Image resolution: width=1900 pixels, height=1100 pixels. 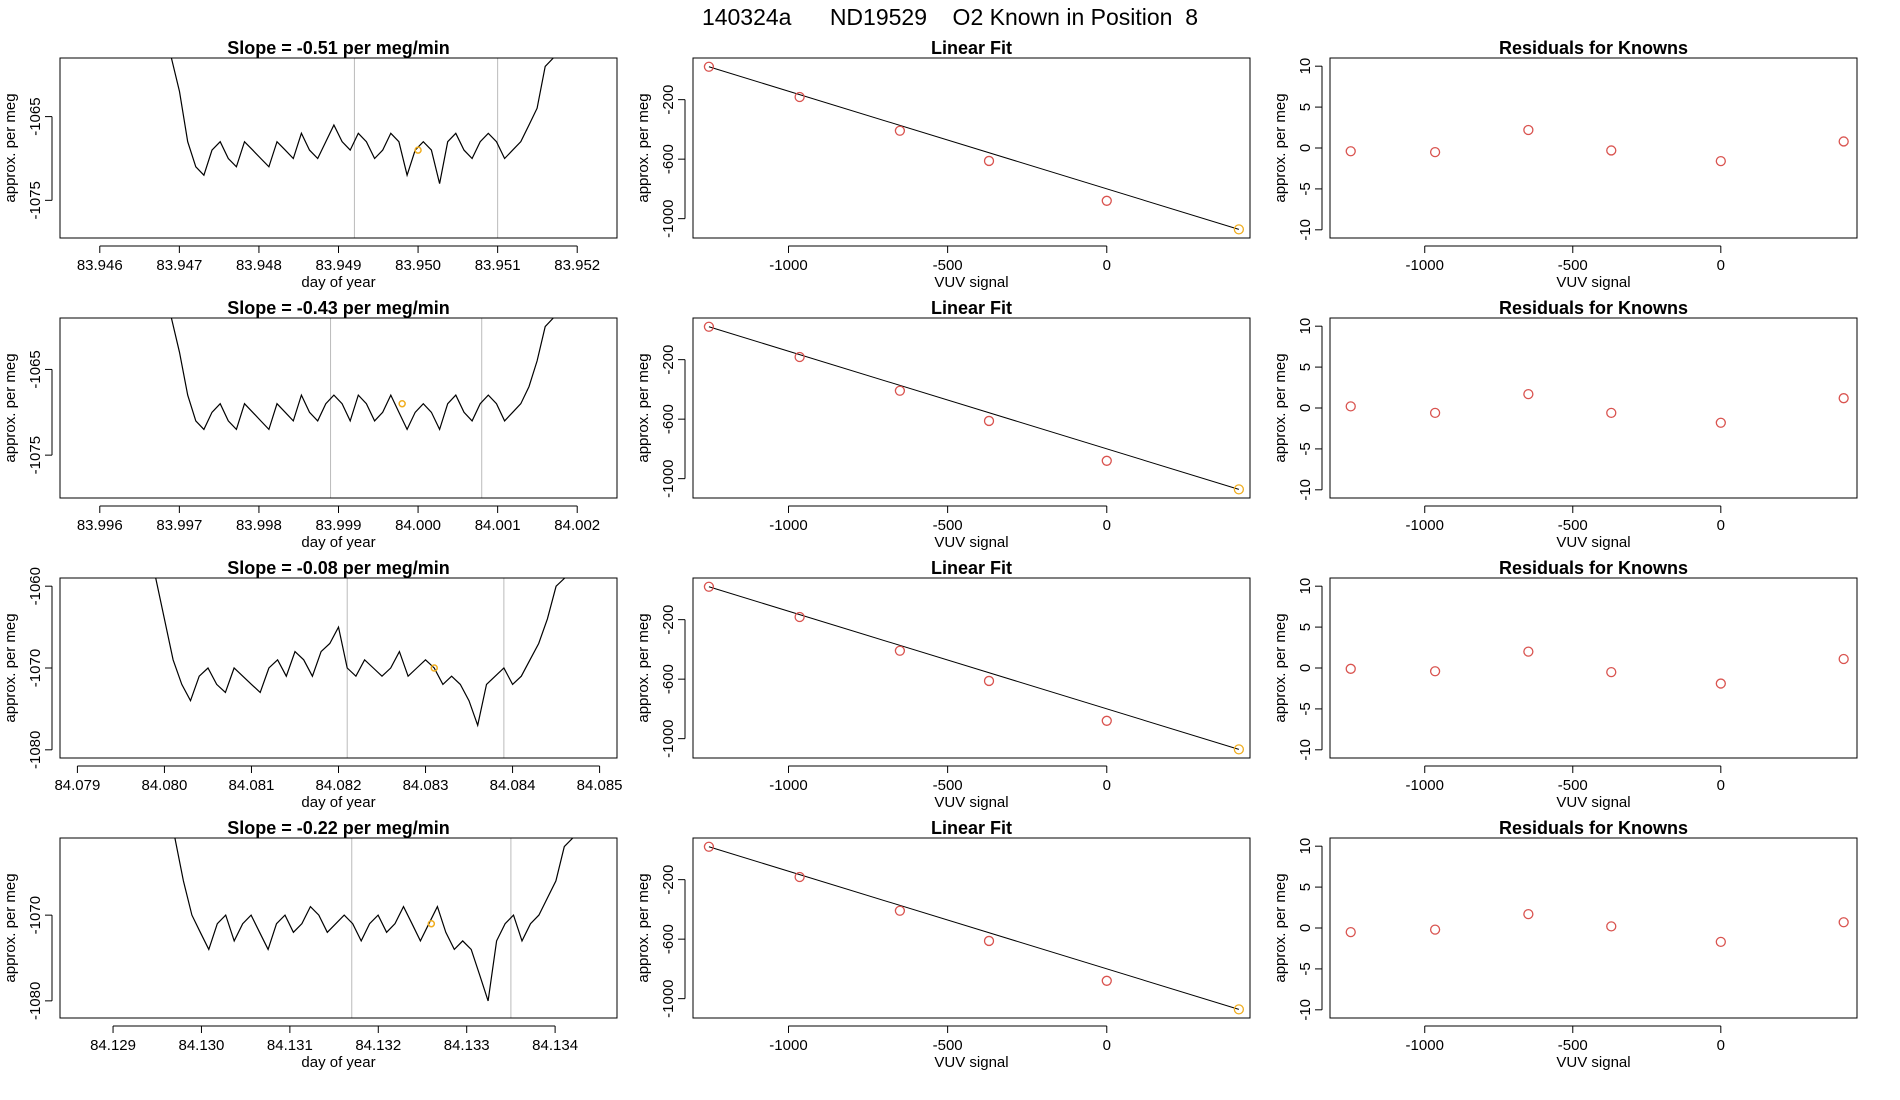 What do you see at coordinates (1305, 586) in the screenshot?
I see `residuals-2-y-tick-label-0: 10` at bounding box center [1305, 586].